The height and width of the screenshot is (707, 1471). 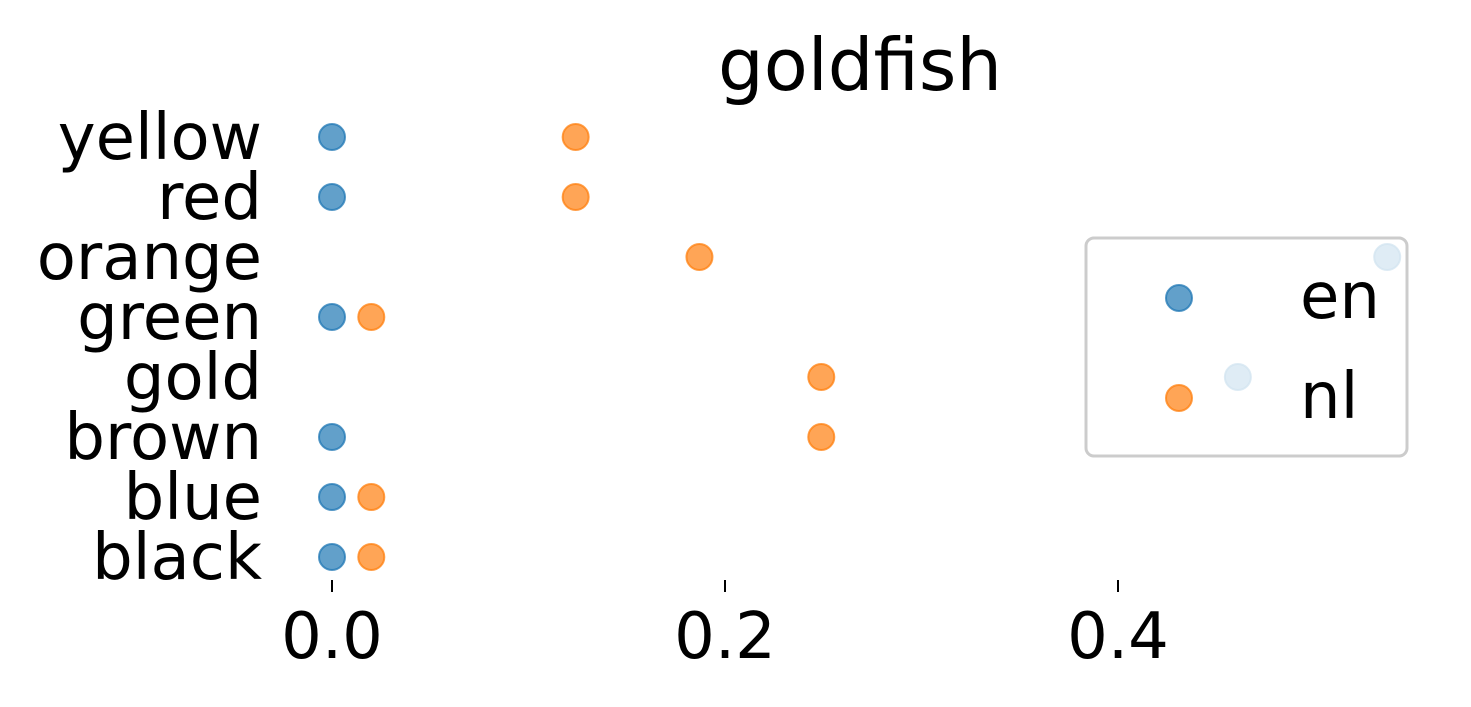 What do you see at coordinates (860, 65) in the screenshot?
I see `chart-title: goldfish` at bounding box center [860, 65].